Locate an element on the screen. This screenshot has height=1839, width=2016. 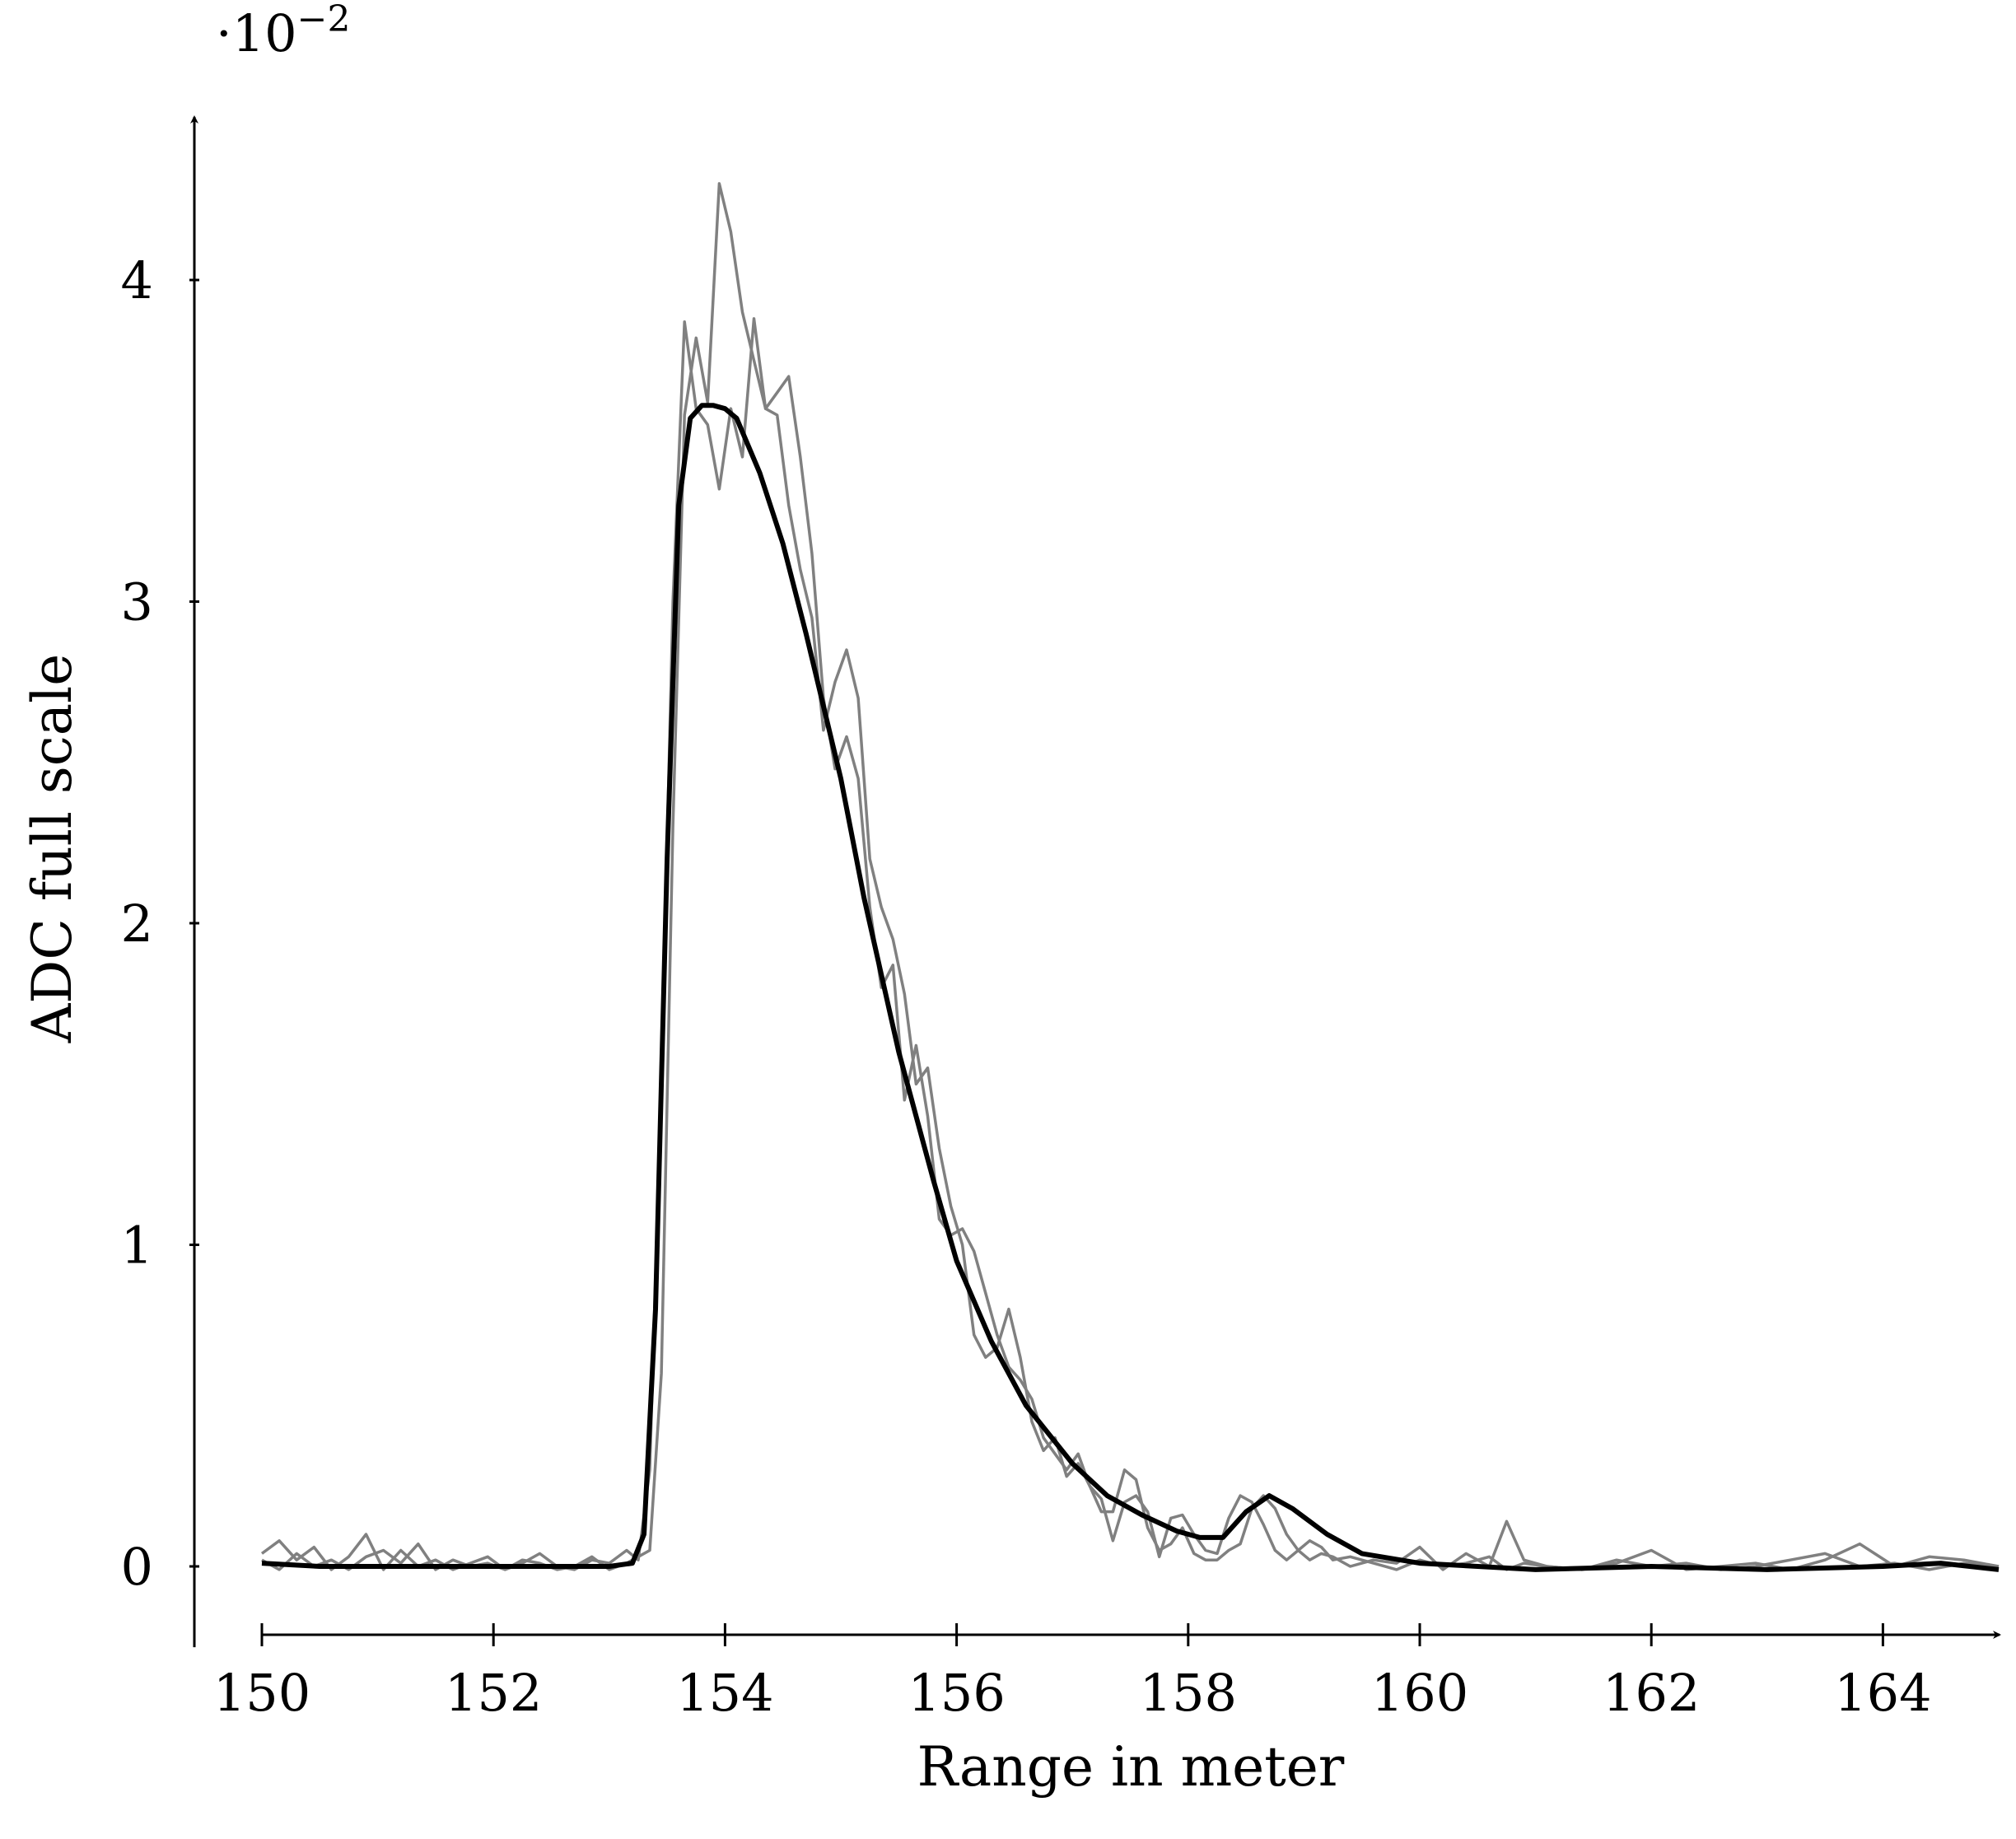
multiplier-exponent: −2 is located at coordinates (324, 20).